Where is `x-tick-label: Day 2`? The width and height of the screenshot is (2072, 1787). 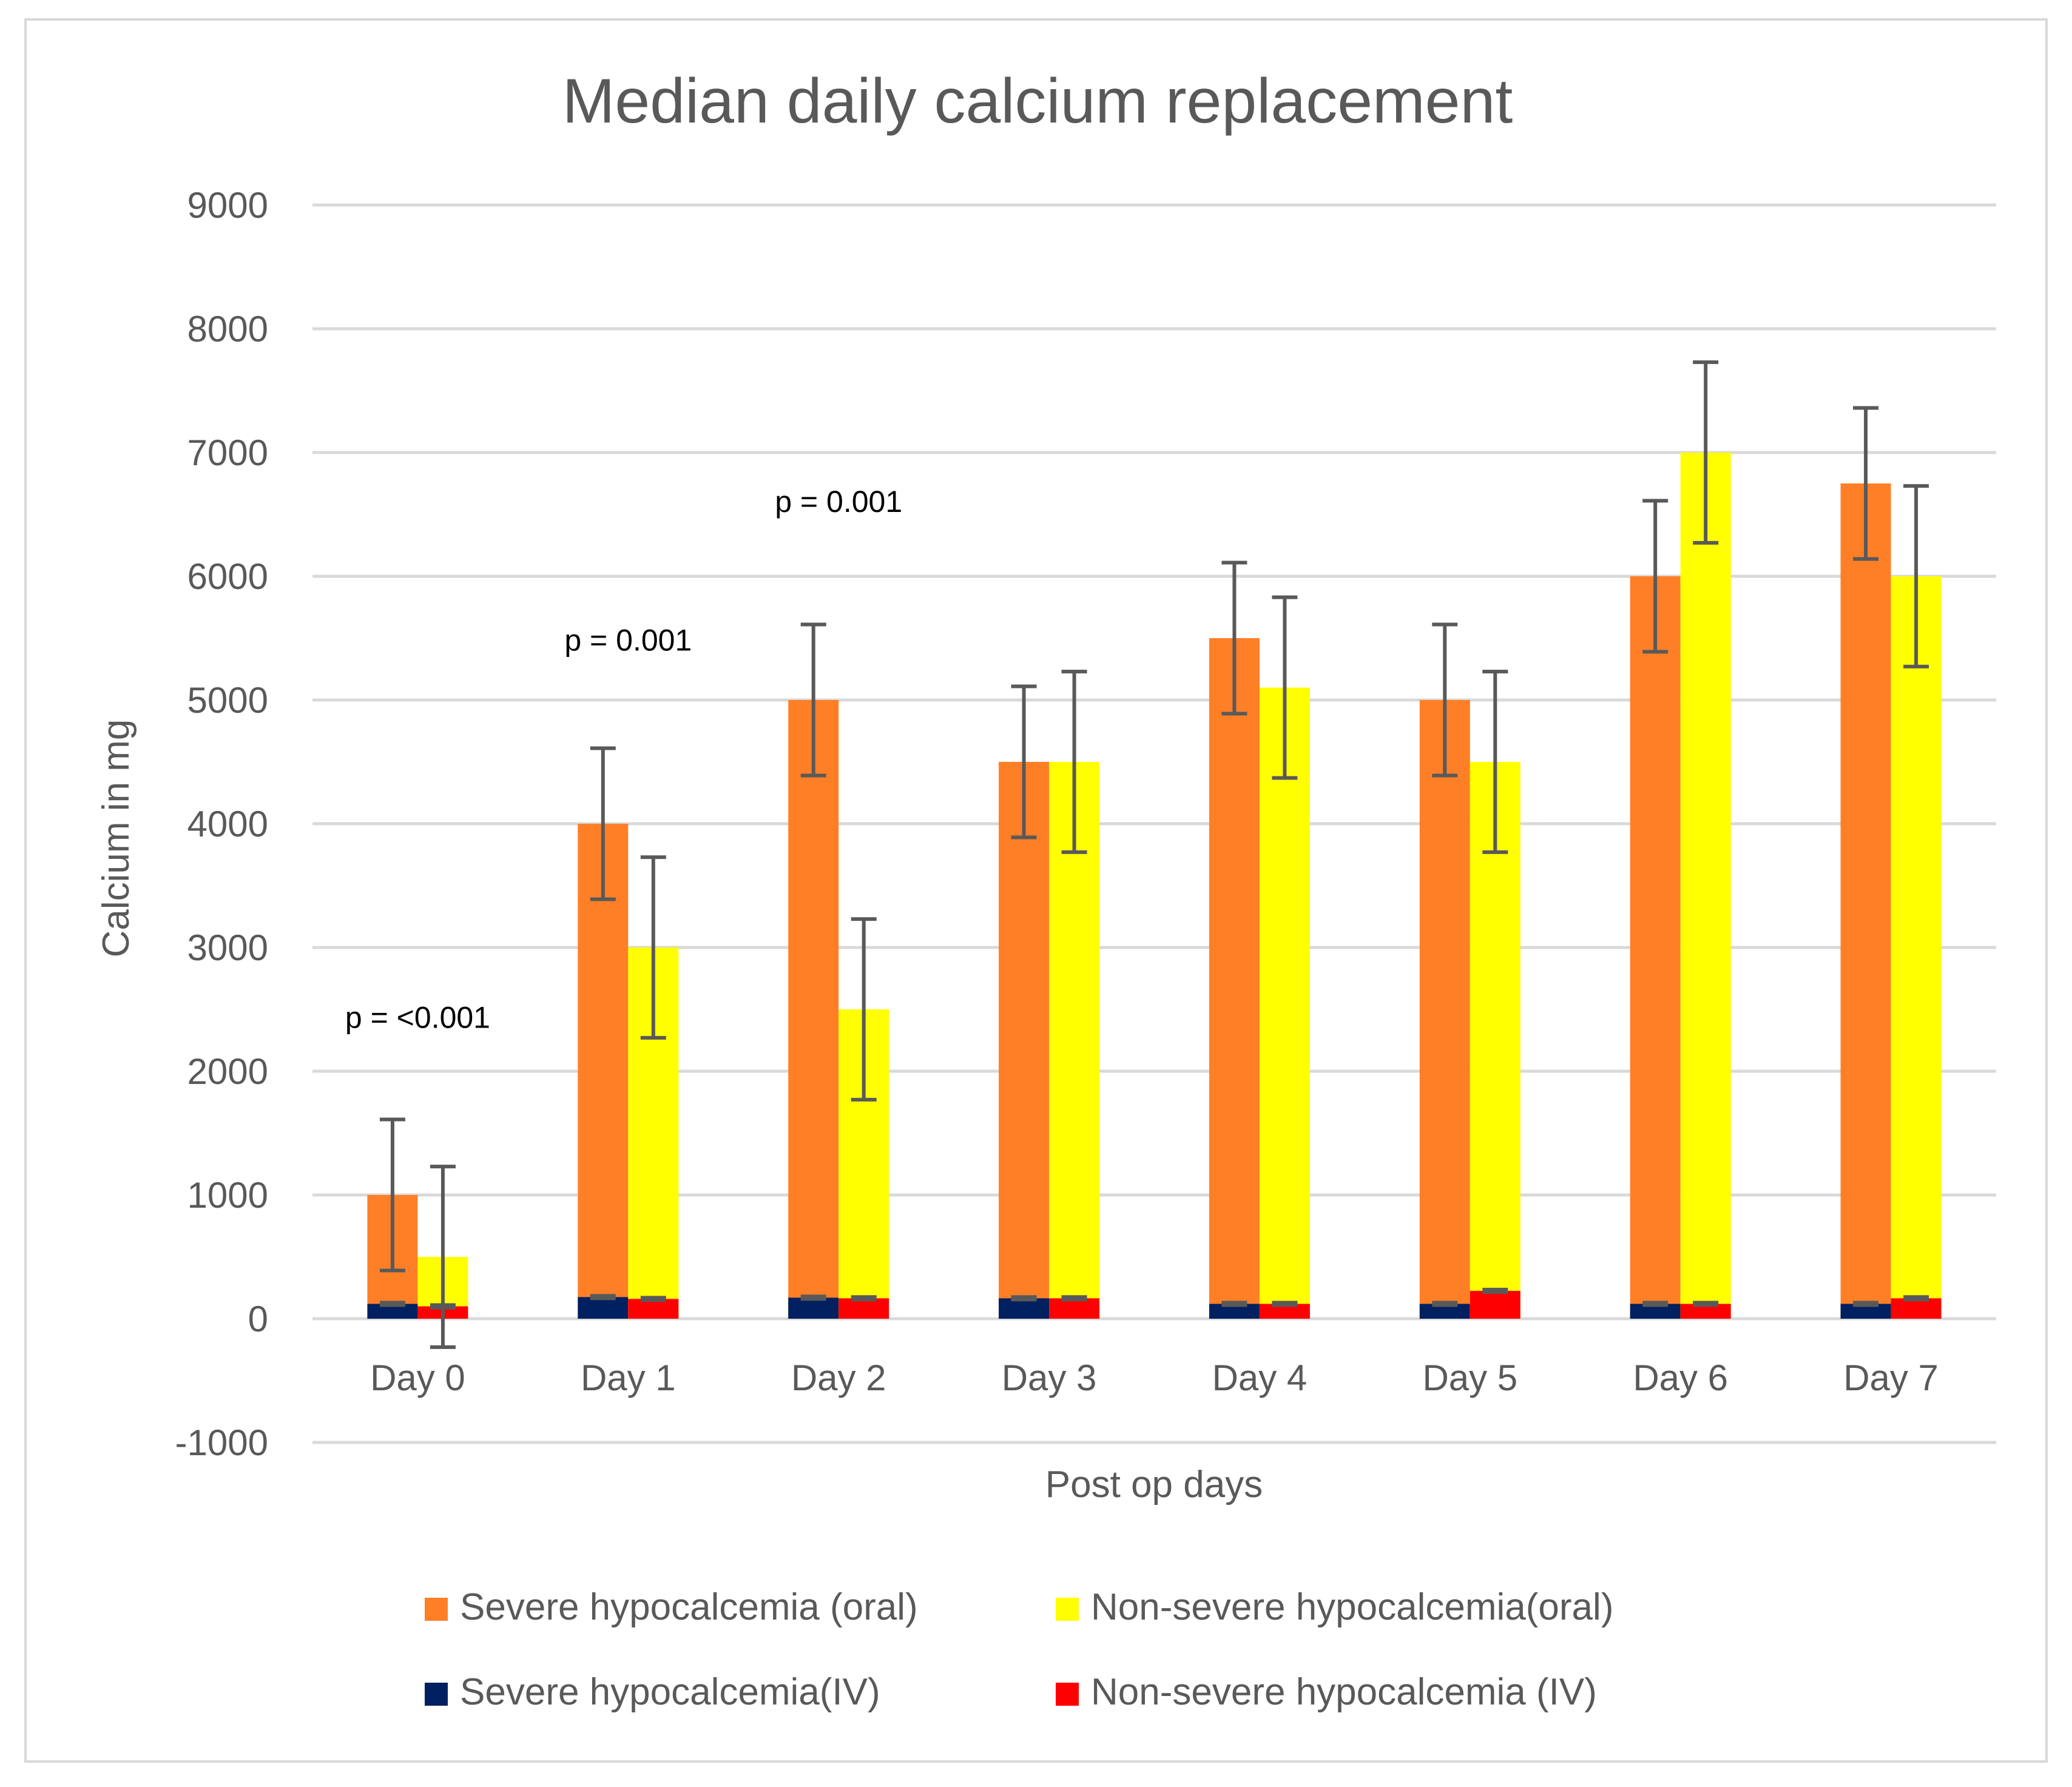 x-tick-label: Day 2 is located at coordinates (838, 1378).